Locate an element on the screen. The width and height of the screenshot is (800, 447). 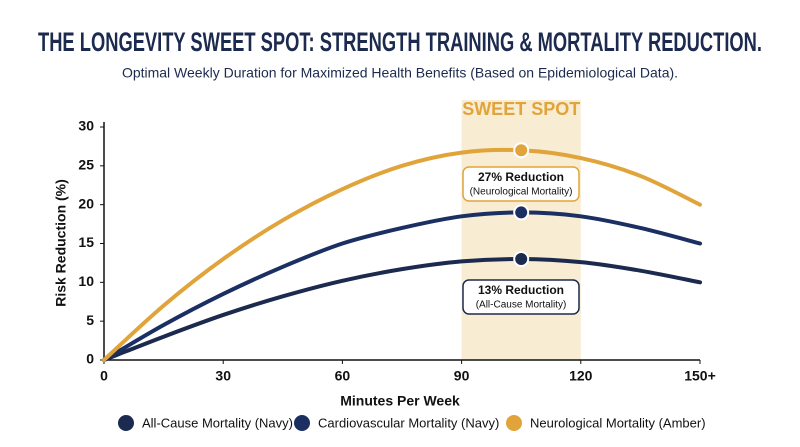
annotation-subtitle: (All-Cause Mortality) is located at coordinates (521, 305).